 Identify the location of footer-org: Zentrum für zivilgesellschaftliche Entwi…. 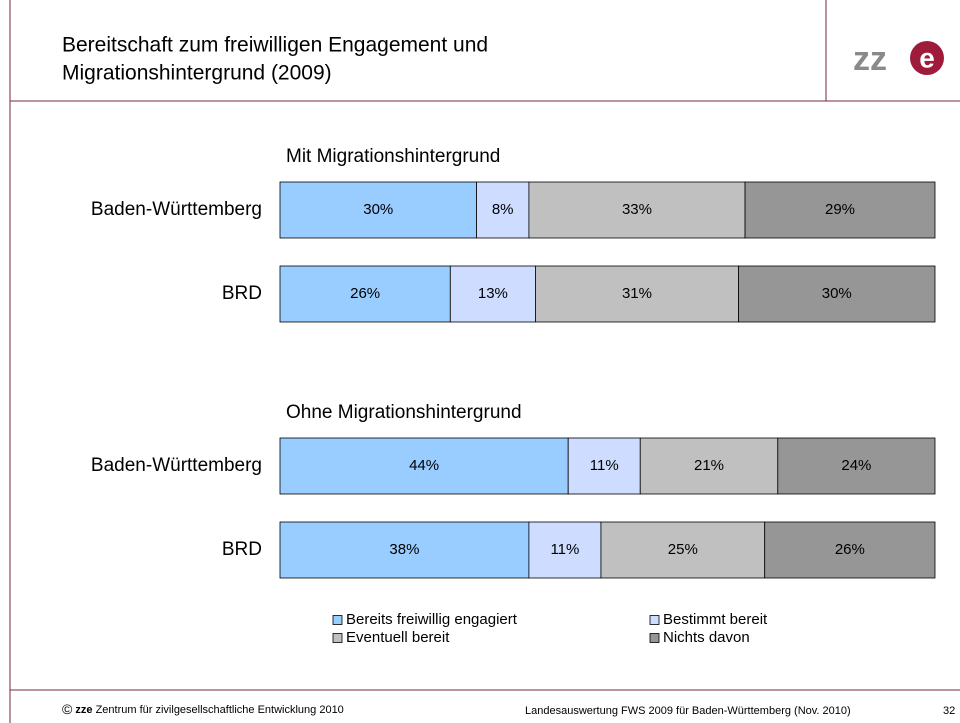
(220, 710).